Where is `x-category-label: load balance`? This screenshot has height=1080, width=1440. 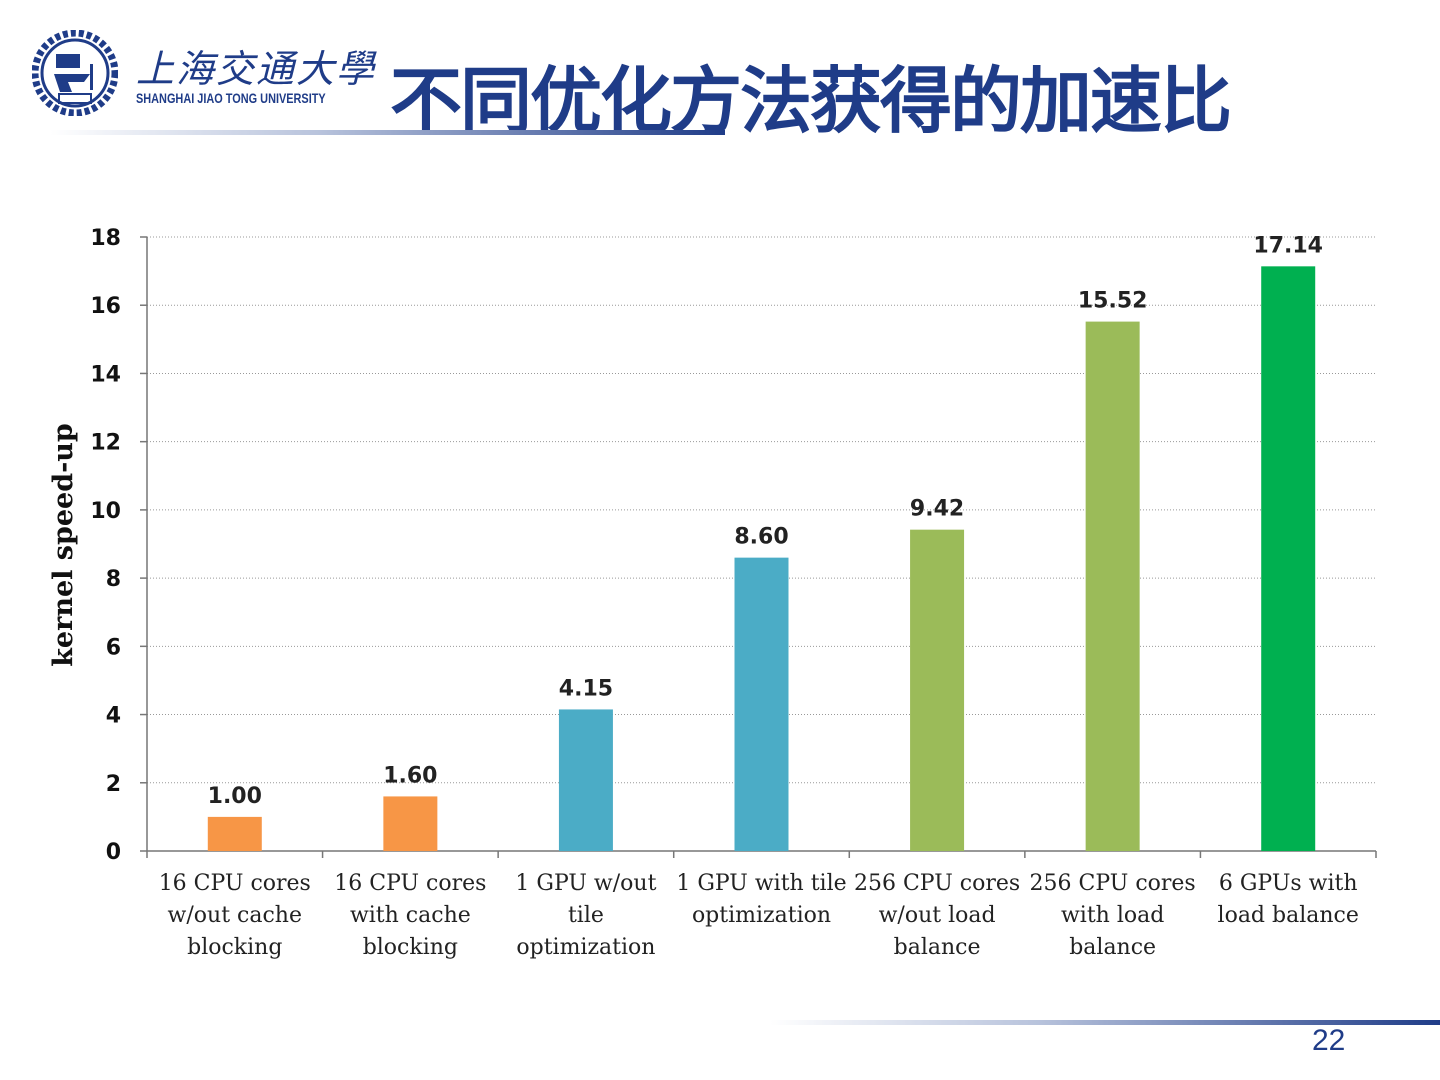 x-category-label: load balance is located at coordinates (1288, 915).